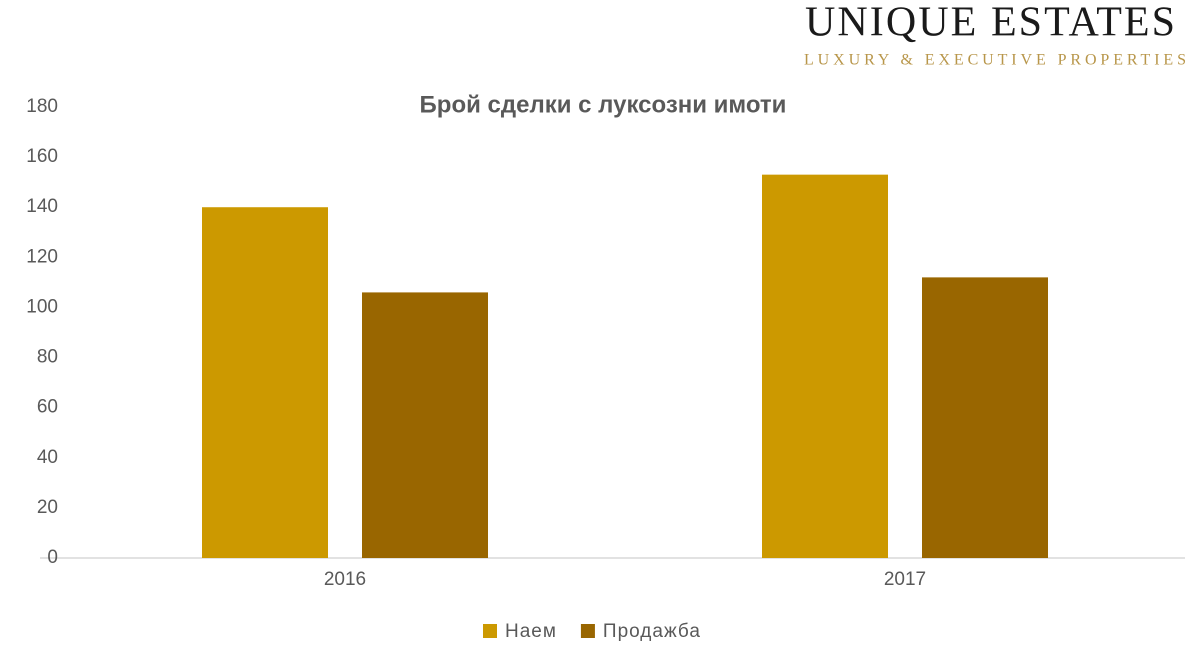 Image resolution: width=1200 pixels, height=659 pixels. What do you see at coordinates (42, 156) in the screenshot?
I see `y-tick-label: 160` at bounding box center [42, 156].